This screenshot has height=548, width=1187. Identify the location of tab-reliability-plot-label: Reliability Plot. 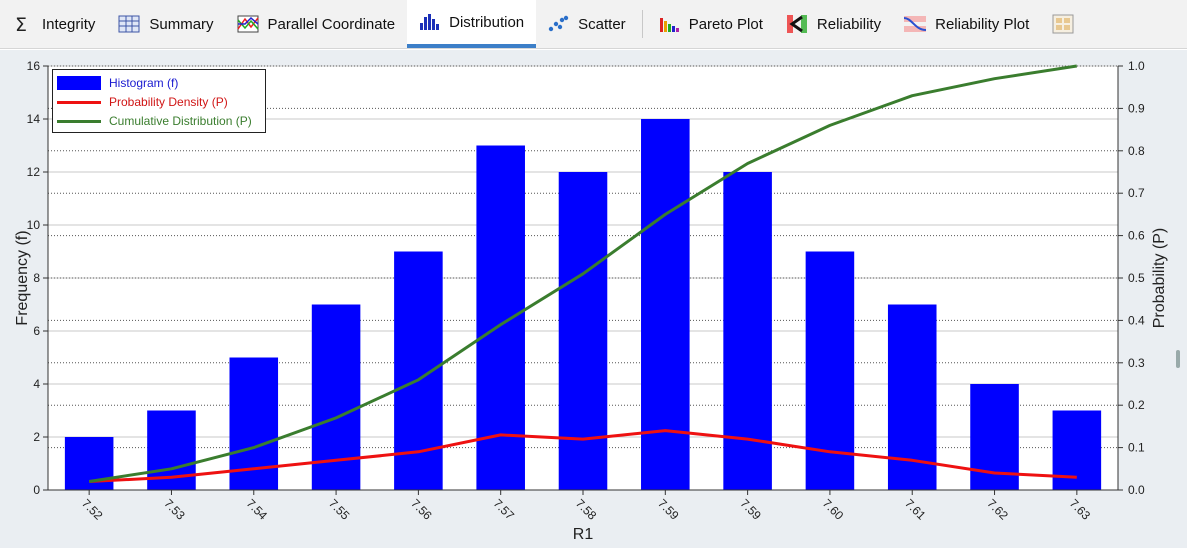
(982, 24).